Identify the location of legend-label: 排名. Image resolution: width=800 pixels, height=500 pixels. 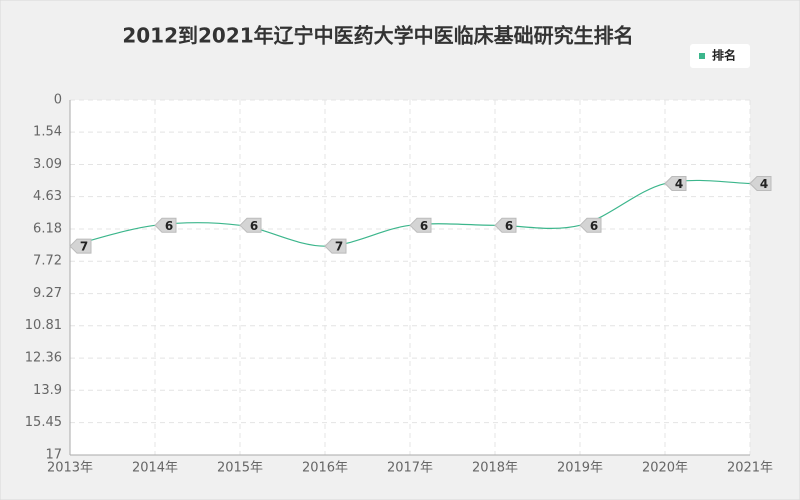
(724, 55).